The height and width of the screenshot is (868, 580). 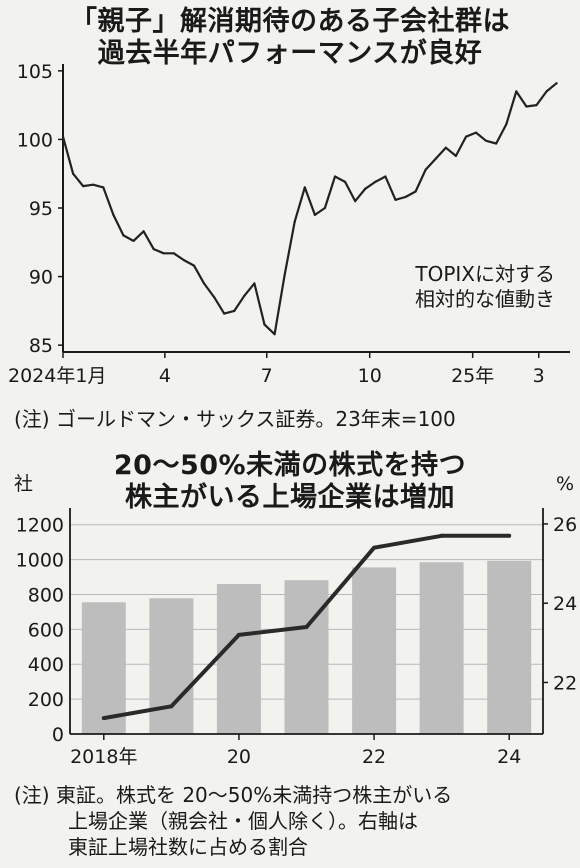 What do you see at coordinates (565, 484) in the screenshot?
I see `chart2-right-unit: %` at bounding box center [565, 484].